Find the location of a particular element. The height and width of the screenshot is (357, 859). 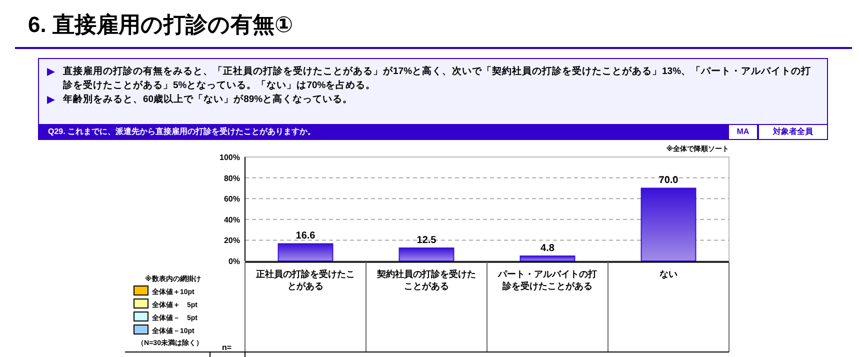

data-label: 16.6 is located at coordinates (306, 236).